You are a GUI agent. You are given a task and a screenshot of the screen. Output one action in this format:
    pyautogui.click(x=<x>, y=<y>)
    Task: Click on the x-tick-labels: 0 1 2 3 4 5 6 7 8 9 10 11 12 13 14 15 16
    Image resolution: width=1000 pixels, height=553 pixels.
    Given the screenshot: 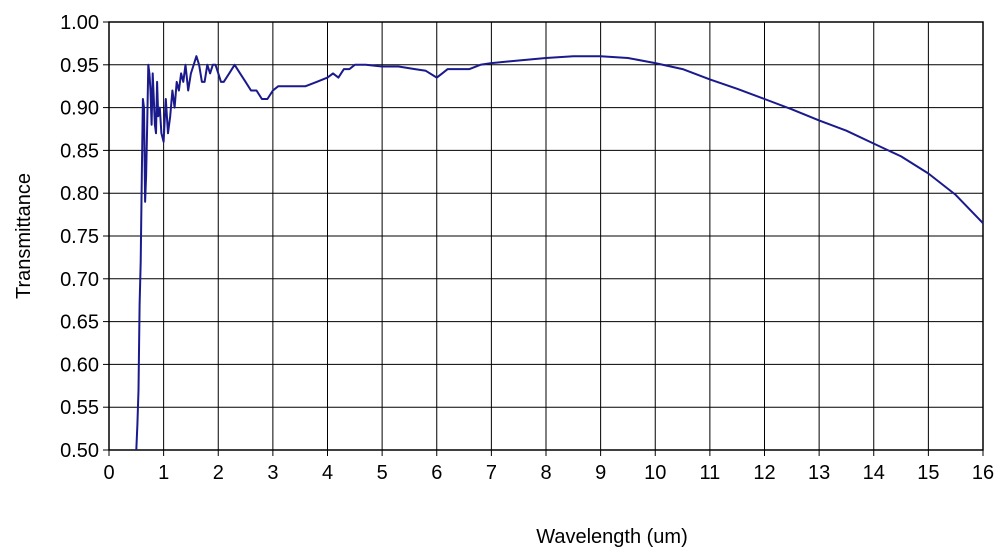 What is the action you would take?
    pyautogui.click(x=548, y=467)
    